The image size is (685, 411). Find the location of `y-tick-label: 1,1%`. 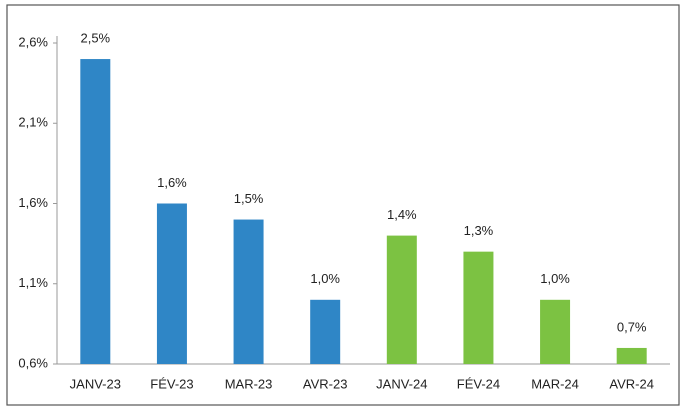

y-tick-label: 1,1% is located at coordinates (33, 282).